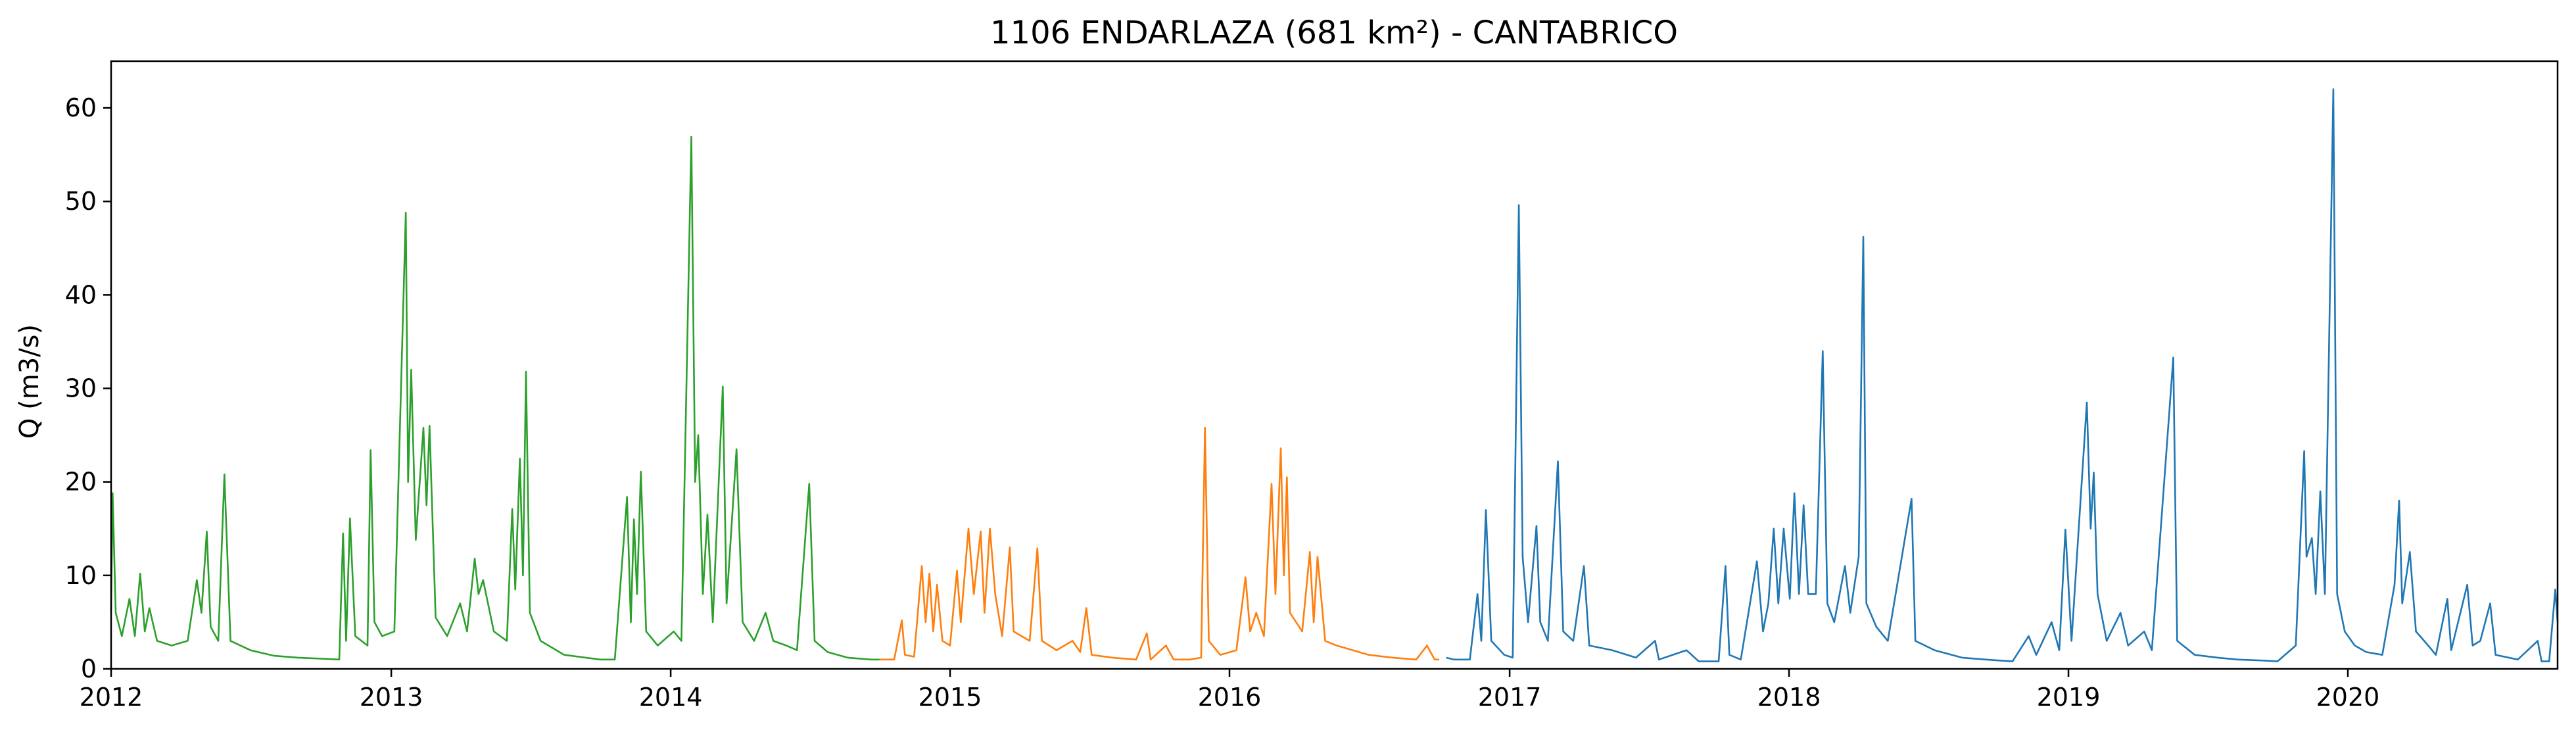 Image resolution: width=2576 pixels, height=734 pixels. What do you see at coordinates (81, 575) in the screenshot?
I see `y-tick-label: 10` at bounding box center [81, 575].